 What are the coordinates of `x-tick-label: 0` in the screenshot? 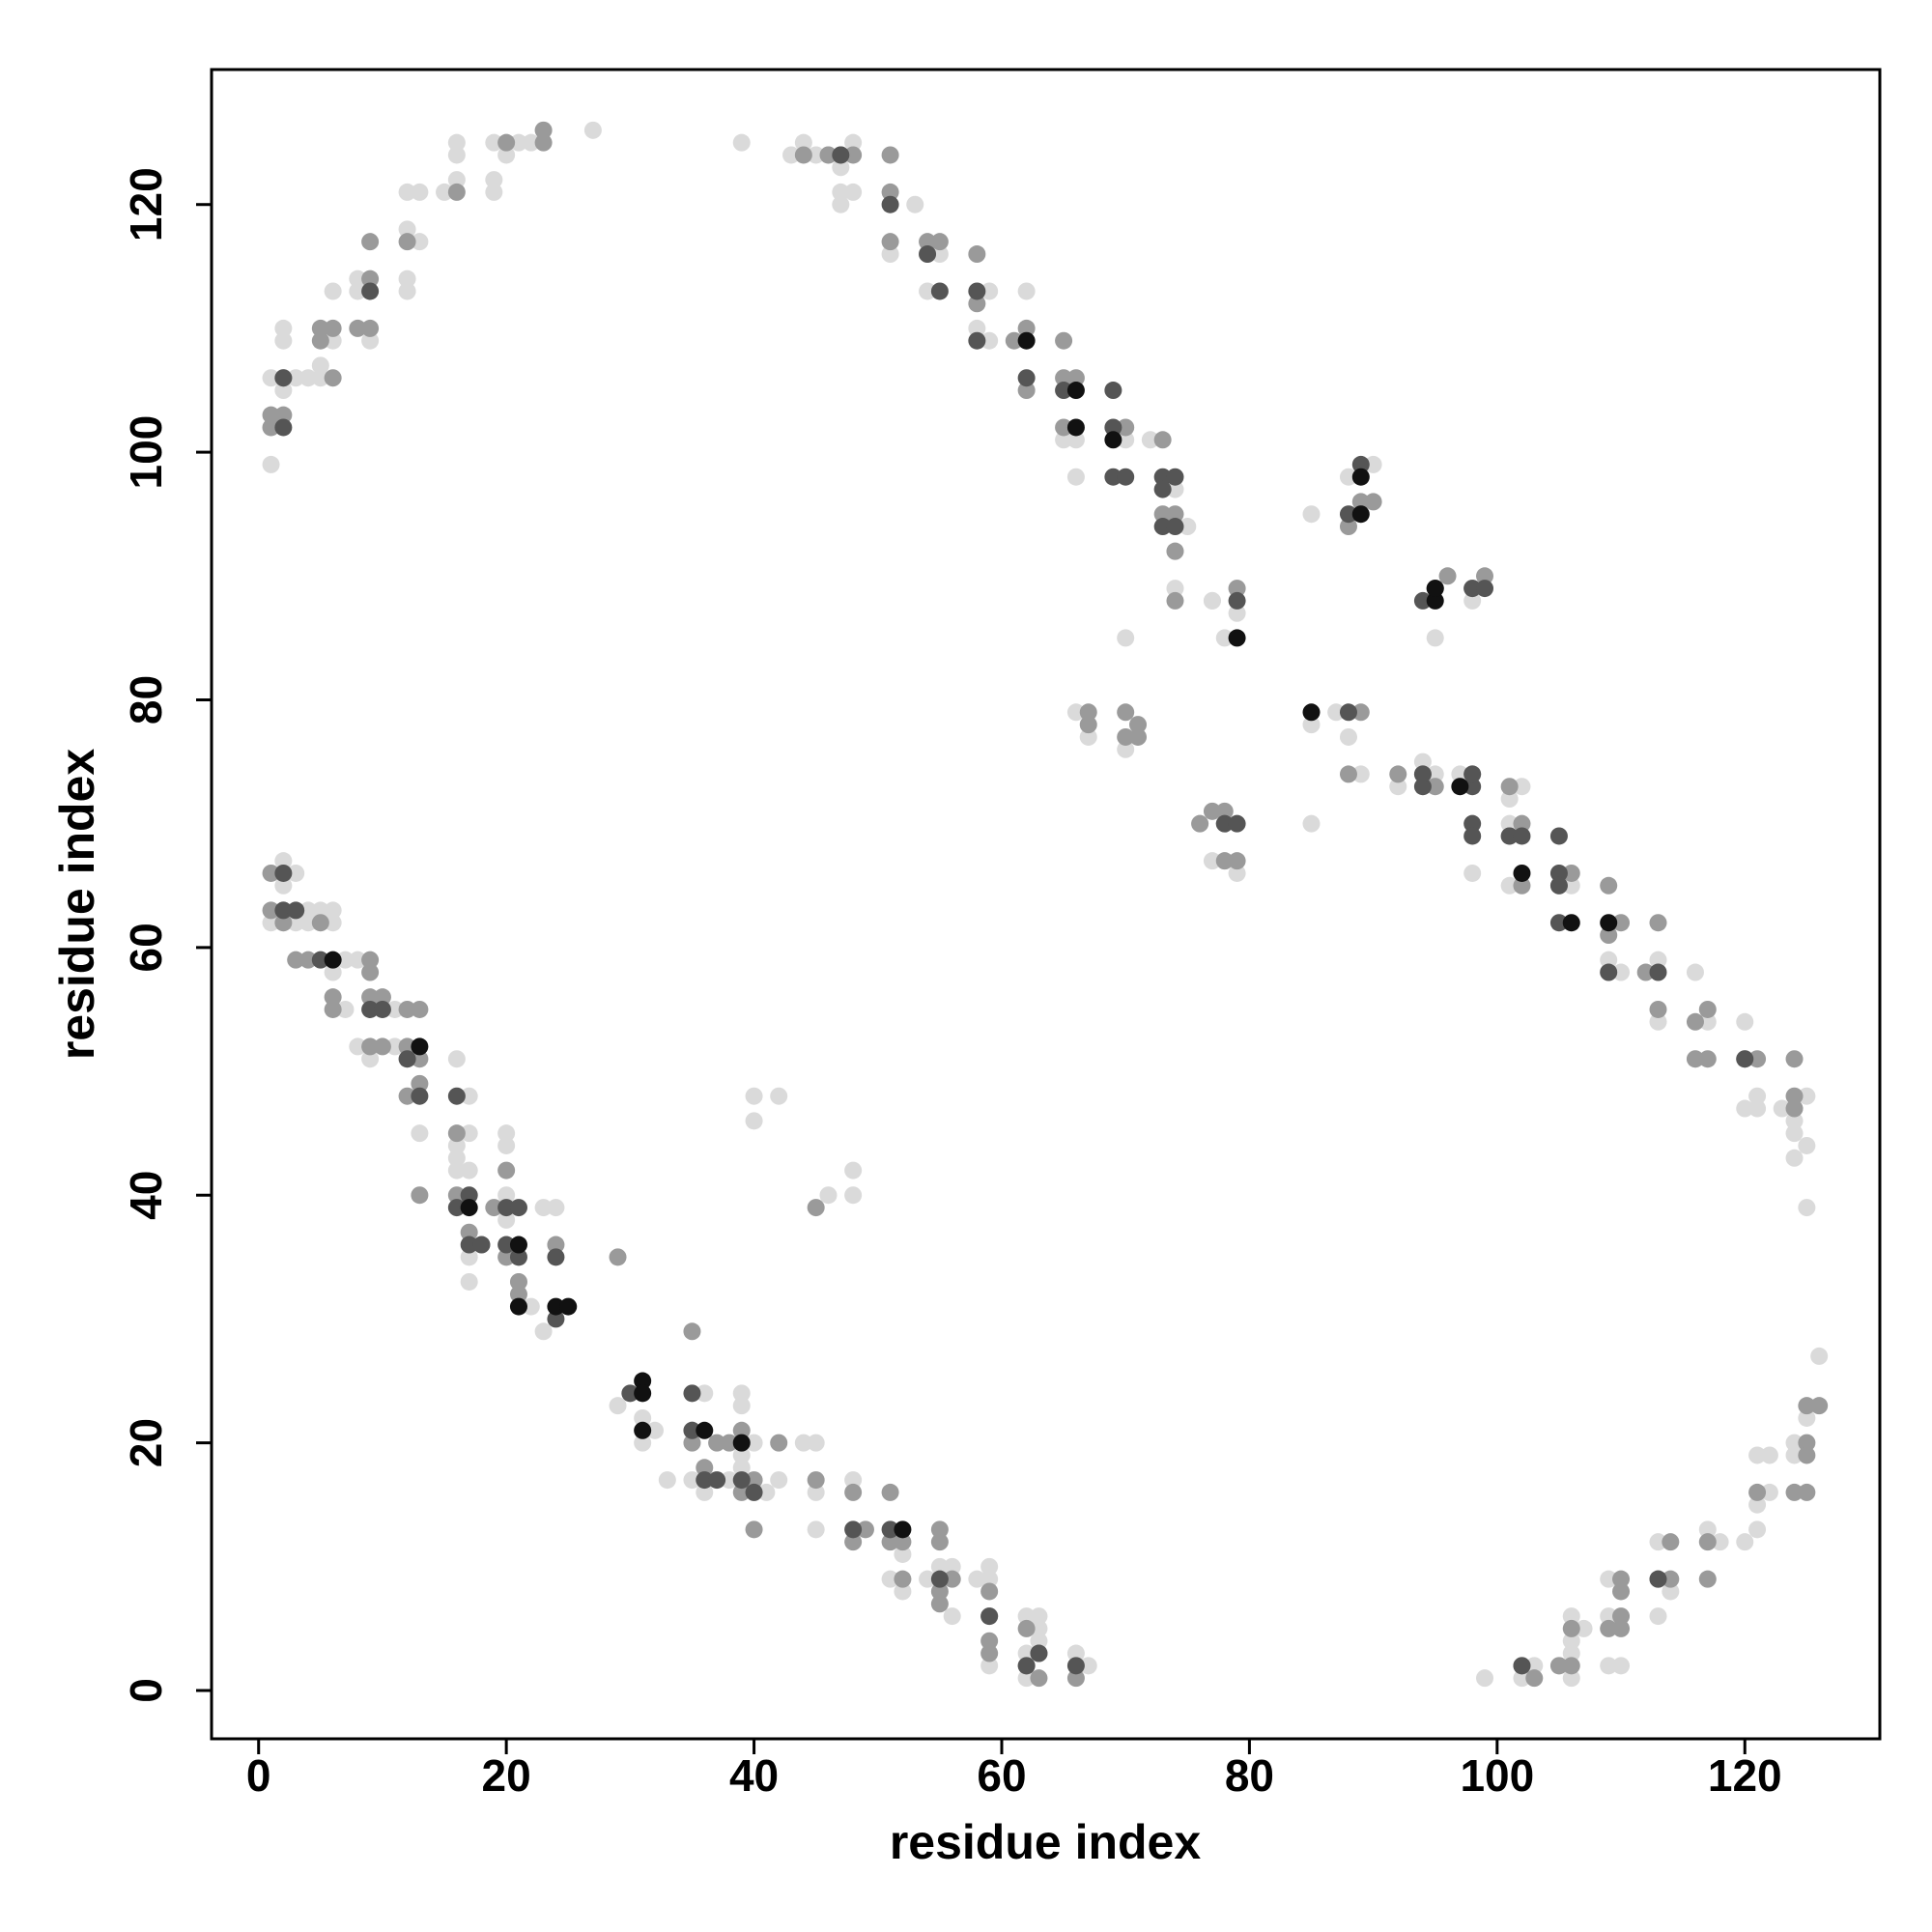 It's located at (258, 1775).